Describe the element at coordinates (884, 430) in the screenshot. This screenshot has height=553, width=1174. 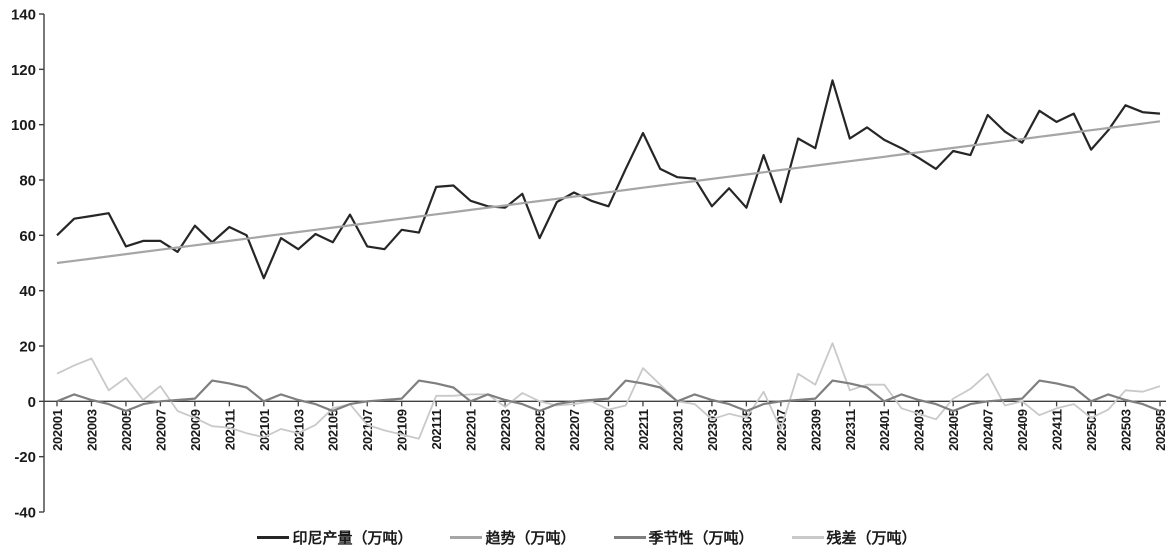
I see `x-tick-label: 202401` at that location.